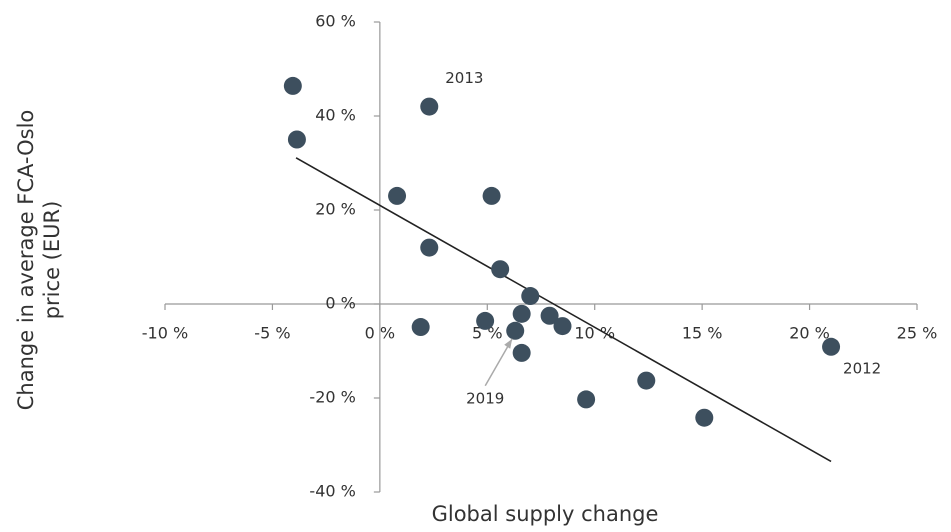 The width and height of the screenshot is (951, 532). What do you see at coordinates (380, 333) in the screenshot?
I see `x-tick-label: 0 %` at bounding box center [380, 333].